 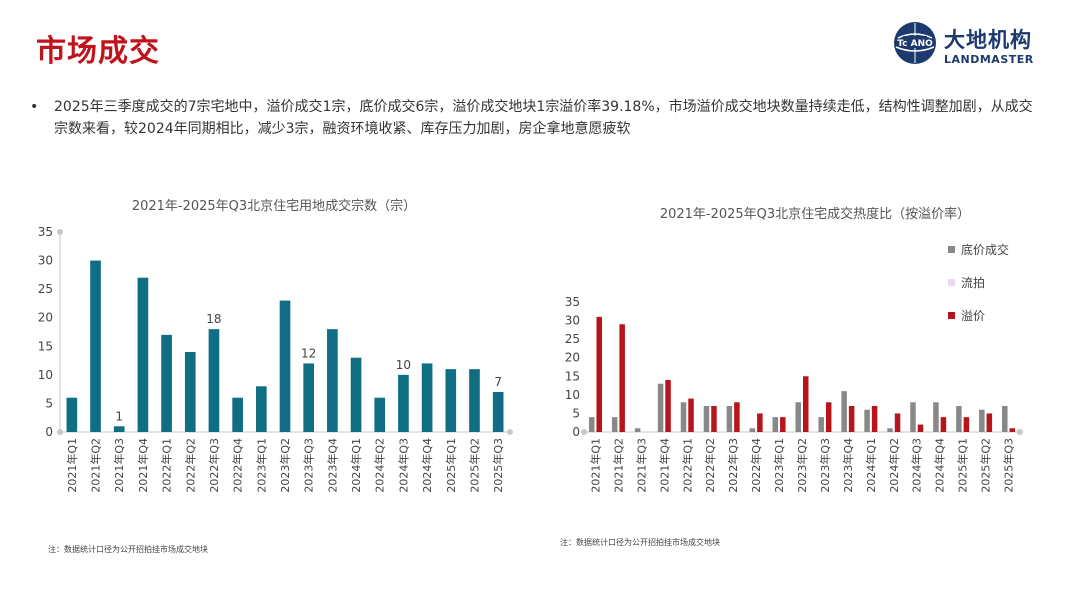 I want to click on chart2-xtick: 2021年Q2, so click(x=618, y=465).